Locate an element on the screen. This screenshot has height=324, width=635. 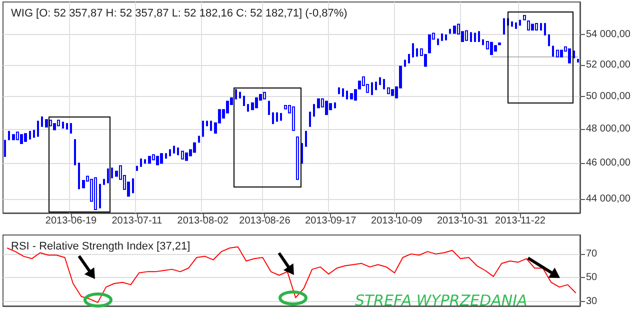
x-tick-label: 2013-08-02 is located at coordinates (203, 221).